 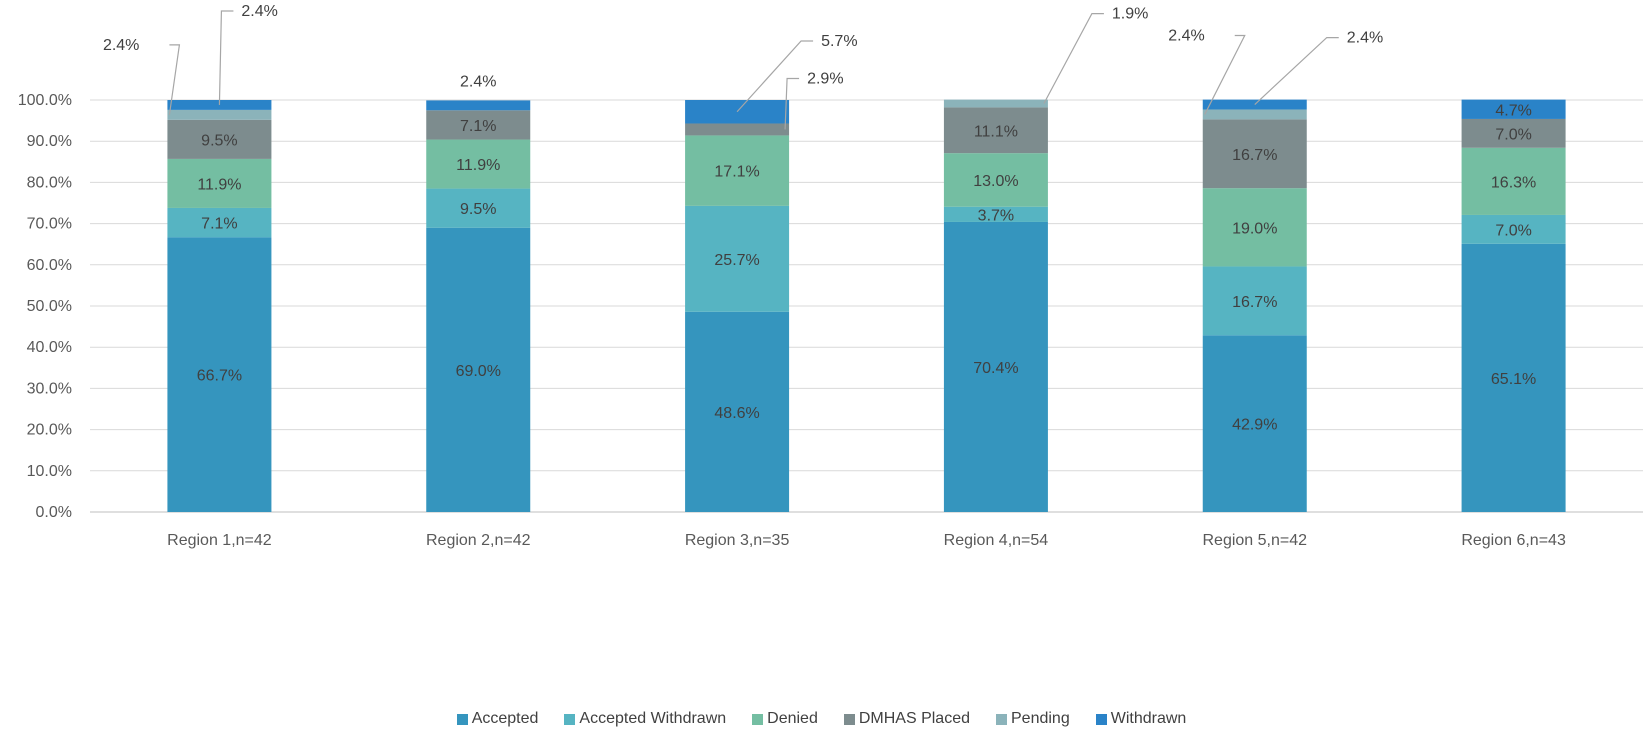 I want to click on x-tick-label: Region 2,n=42, so click(x=478, y=540).